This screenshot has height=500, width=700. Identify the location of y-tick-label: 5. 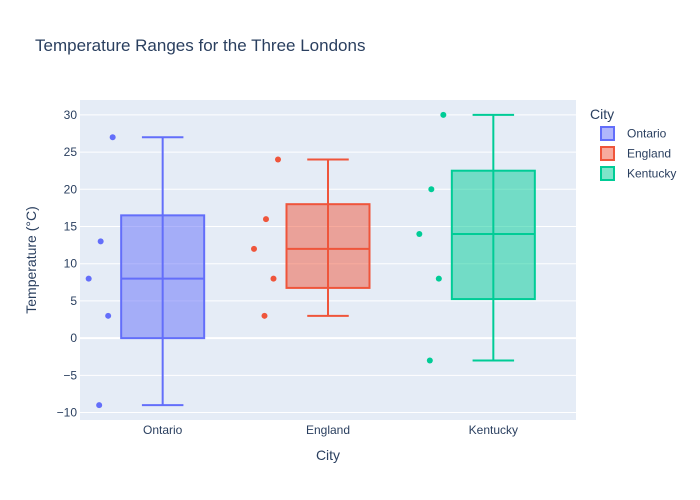
(73, 301).